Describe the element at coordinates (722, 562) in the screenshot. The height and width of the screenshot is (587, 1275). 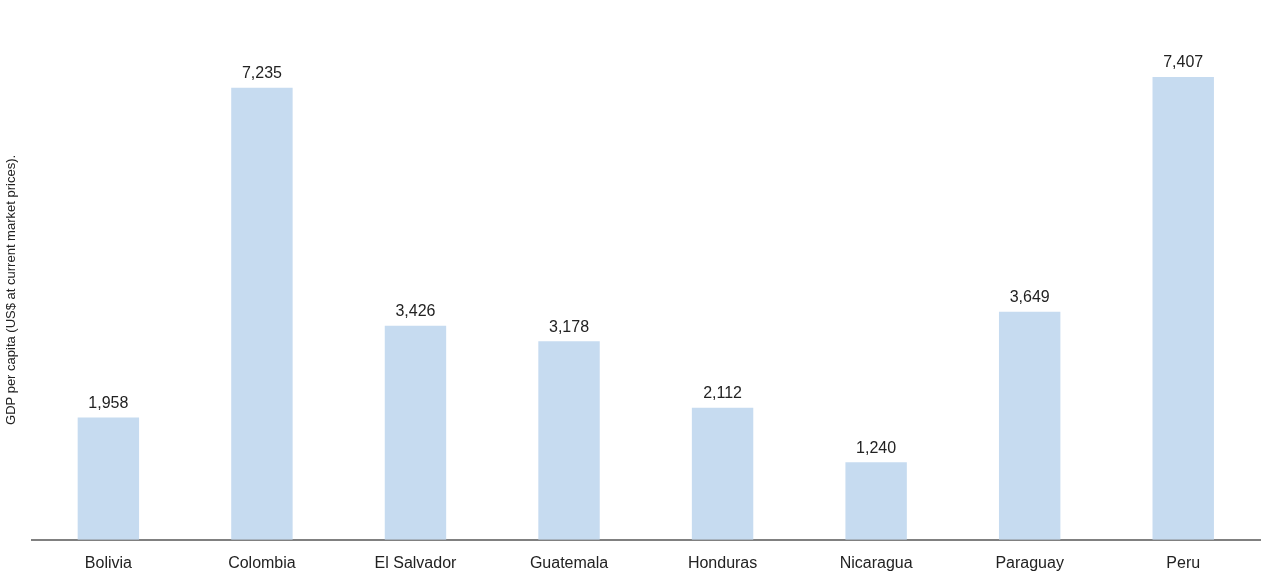
I see `x-tick-label: Honduras` at that location.